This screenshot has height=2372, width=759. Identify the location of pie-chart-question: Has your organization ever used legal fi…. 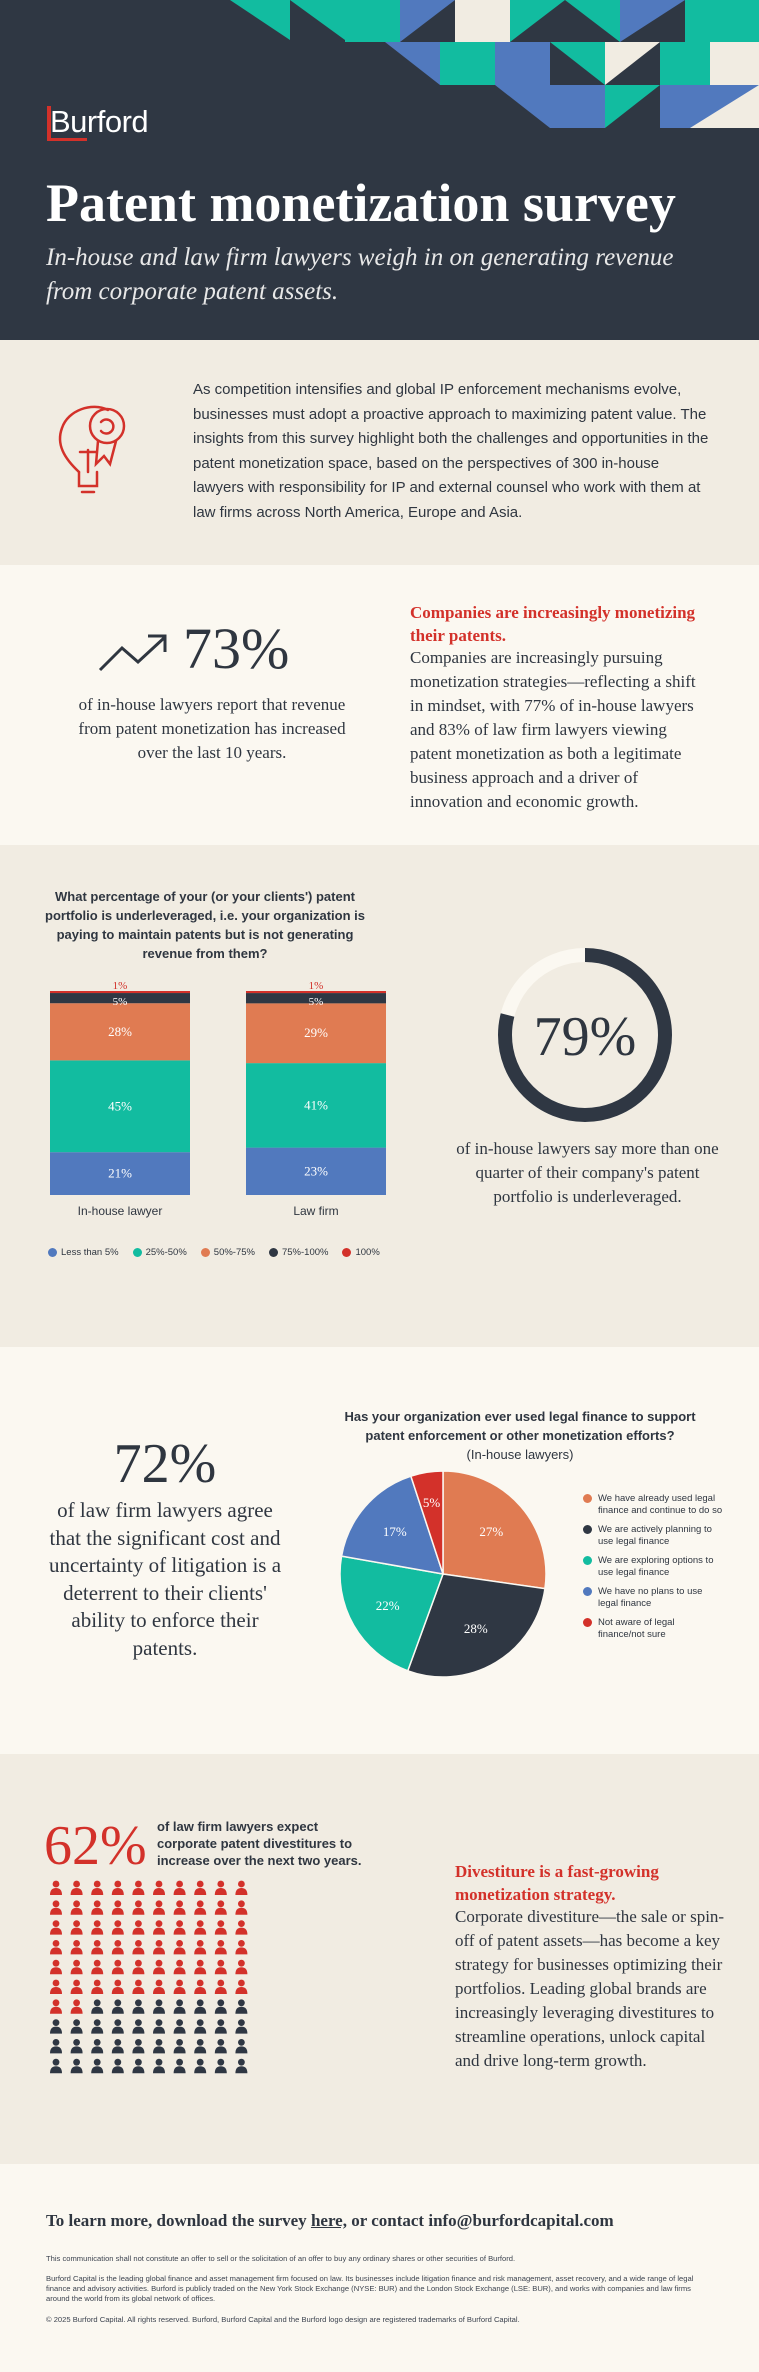
(520, 1435).